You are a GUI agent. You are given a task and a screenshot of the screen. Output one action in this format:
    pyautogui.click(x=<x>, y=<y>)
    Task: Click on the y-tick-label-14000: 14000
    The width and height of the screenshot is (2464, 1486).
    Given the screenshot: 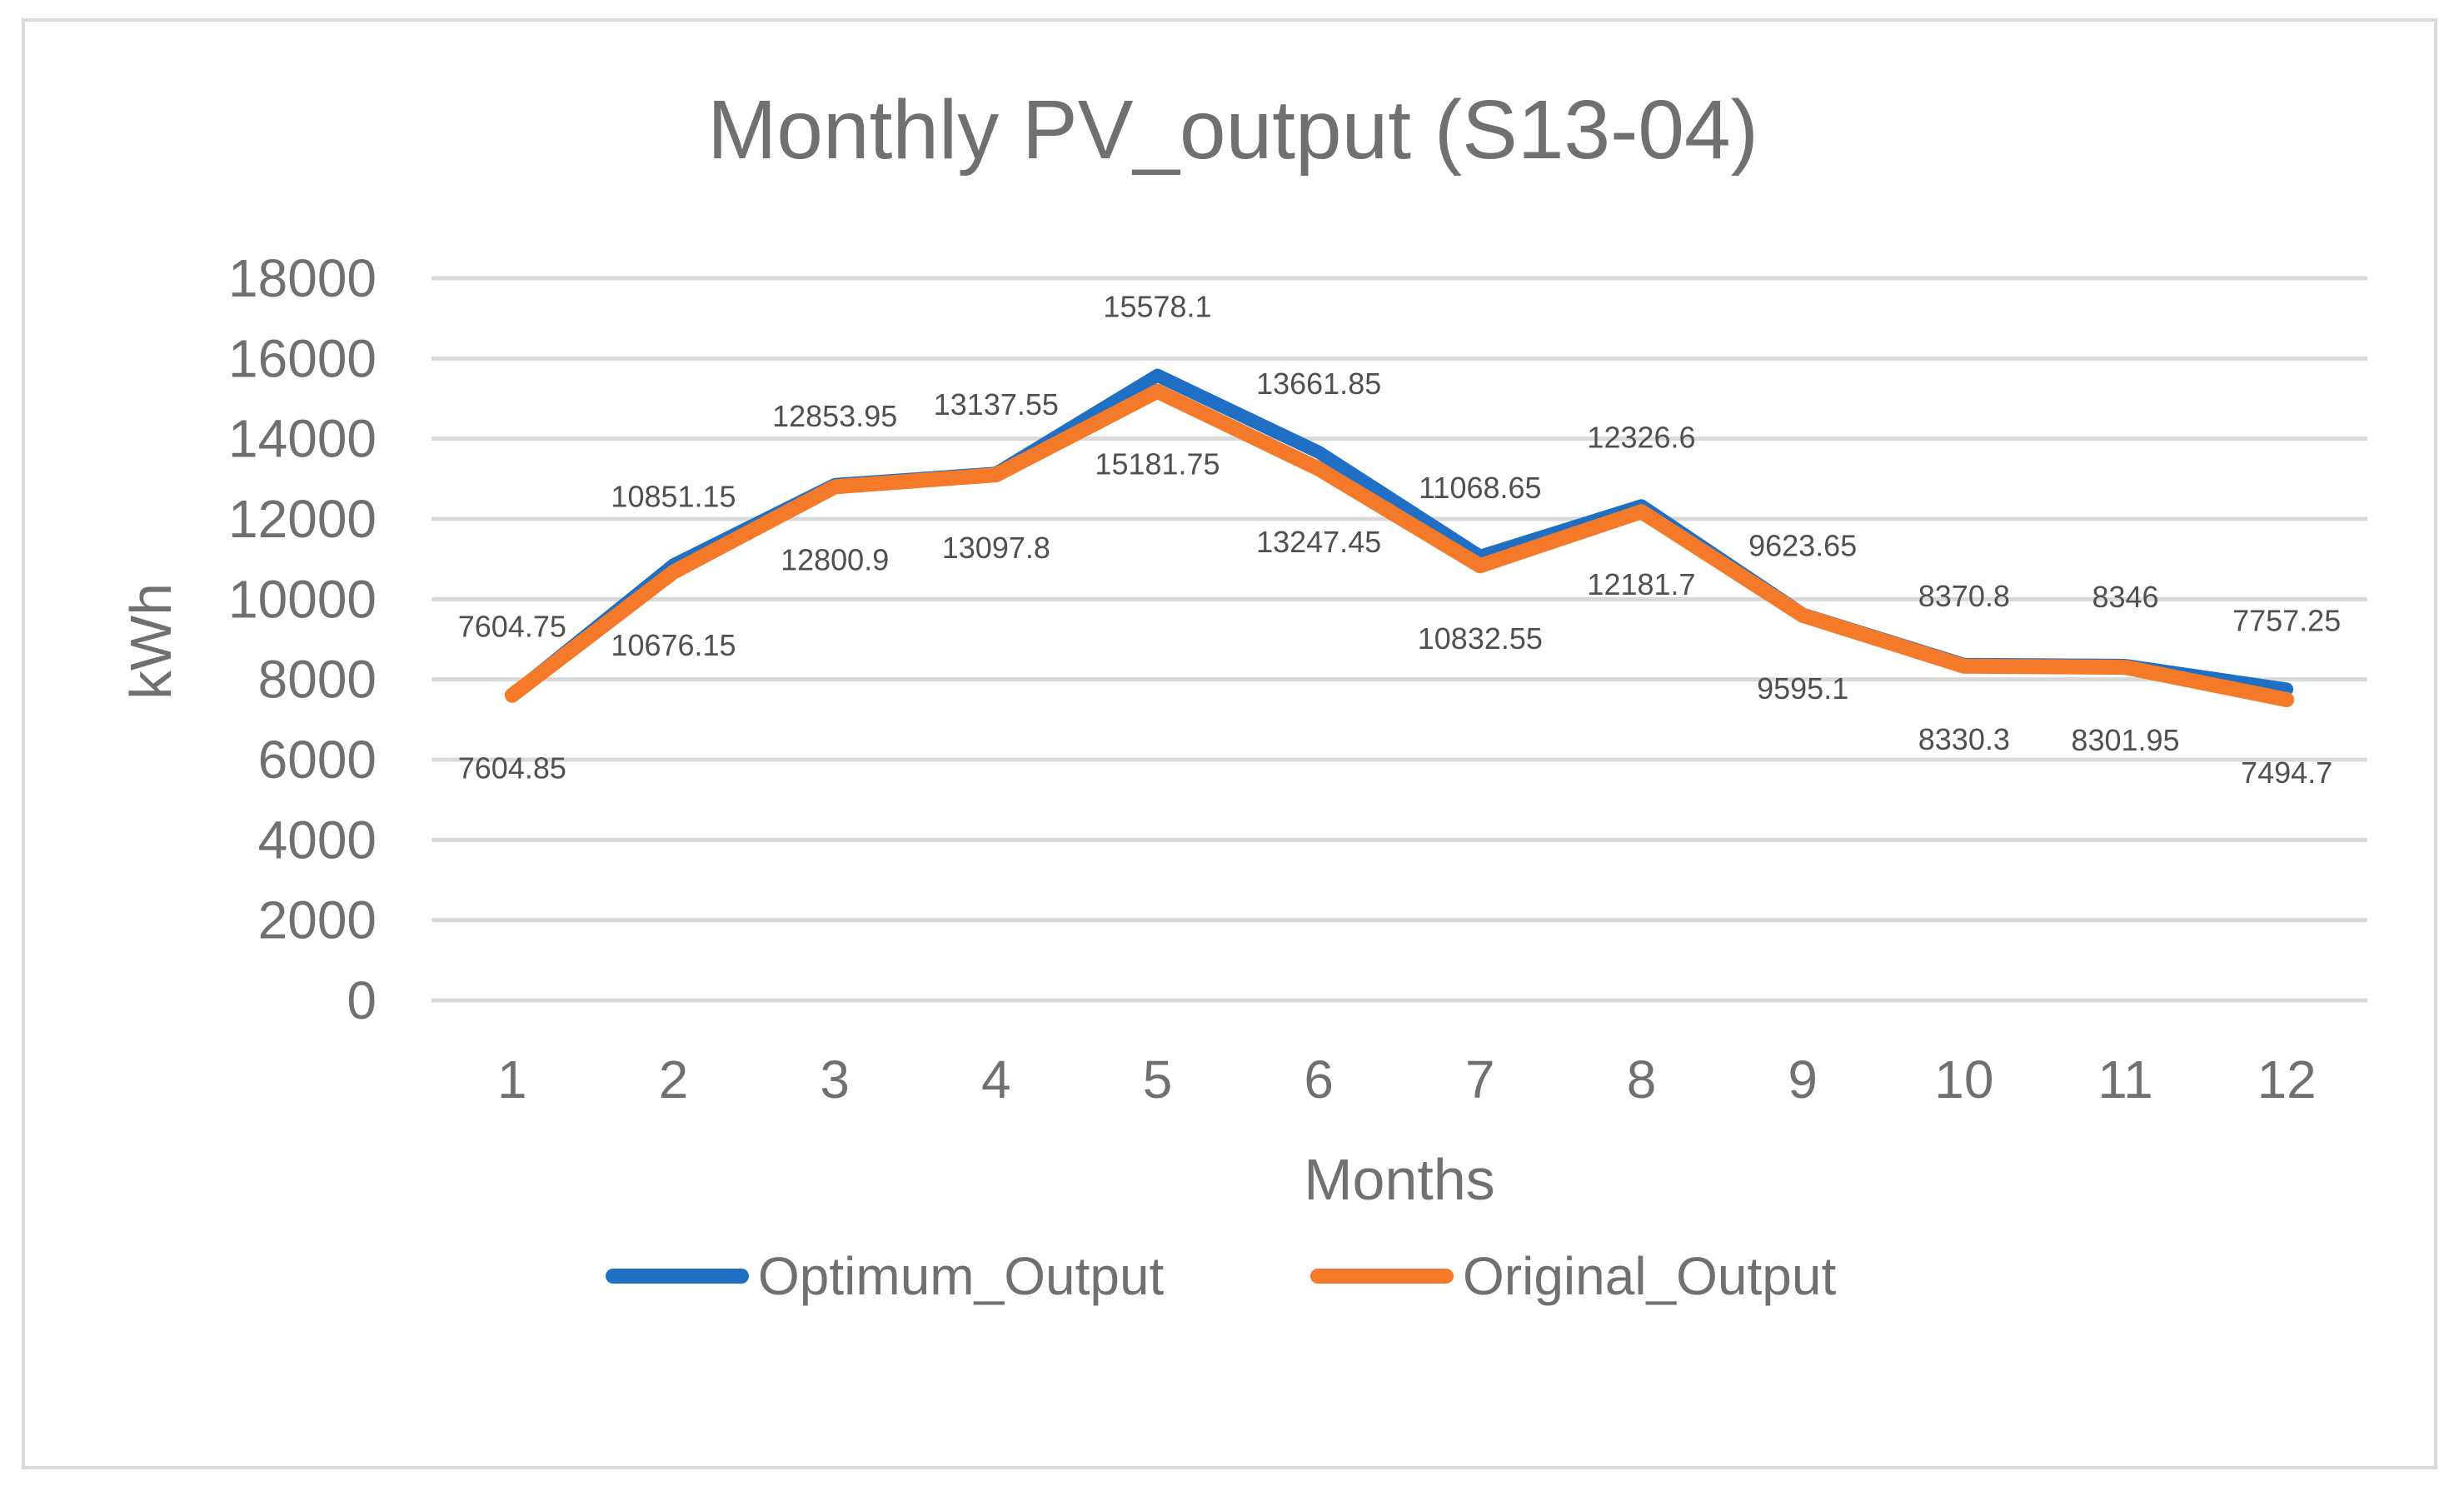 What is the action you would take?
    pyautogui.click(x=302, y=439)
    